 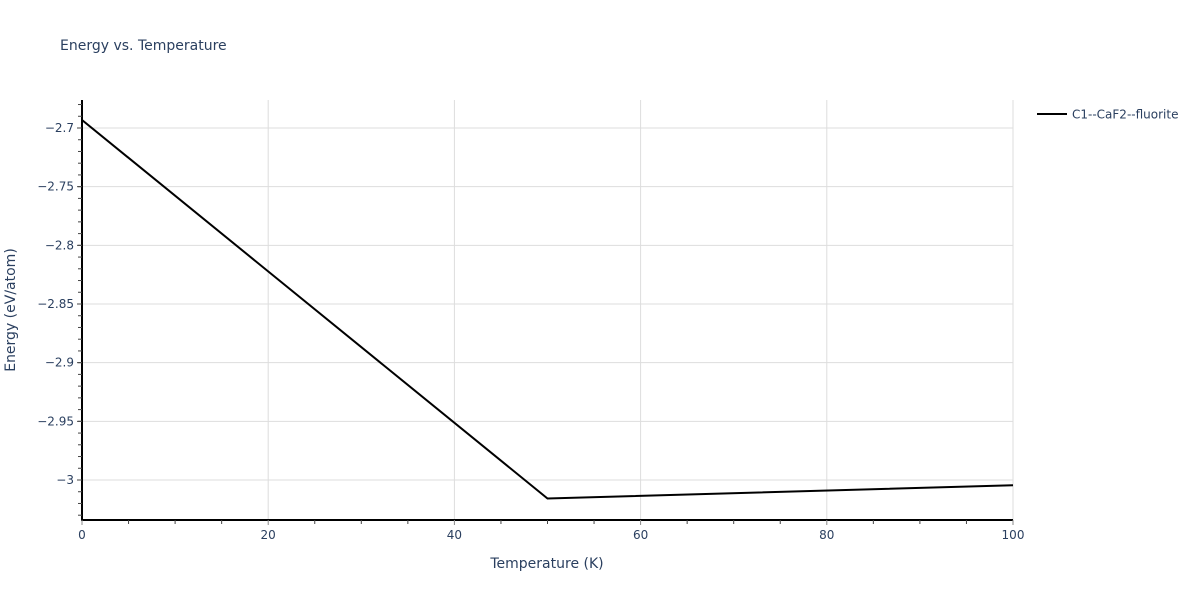 I want to click on x-tick-label: 80, so click(x=826, y=535).